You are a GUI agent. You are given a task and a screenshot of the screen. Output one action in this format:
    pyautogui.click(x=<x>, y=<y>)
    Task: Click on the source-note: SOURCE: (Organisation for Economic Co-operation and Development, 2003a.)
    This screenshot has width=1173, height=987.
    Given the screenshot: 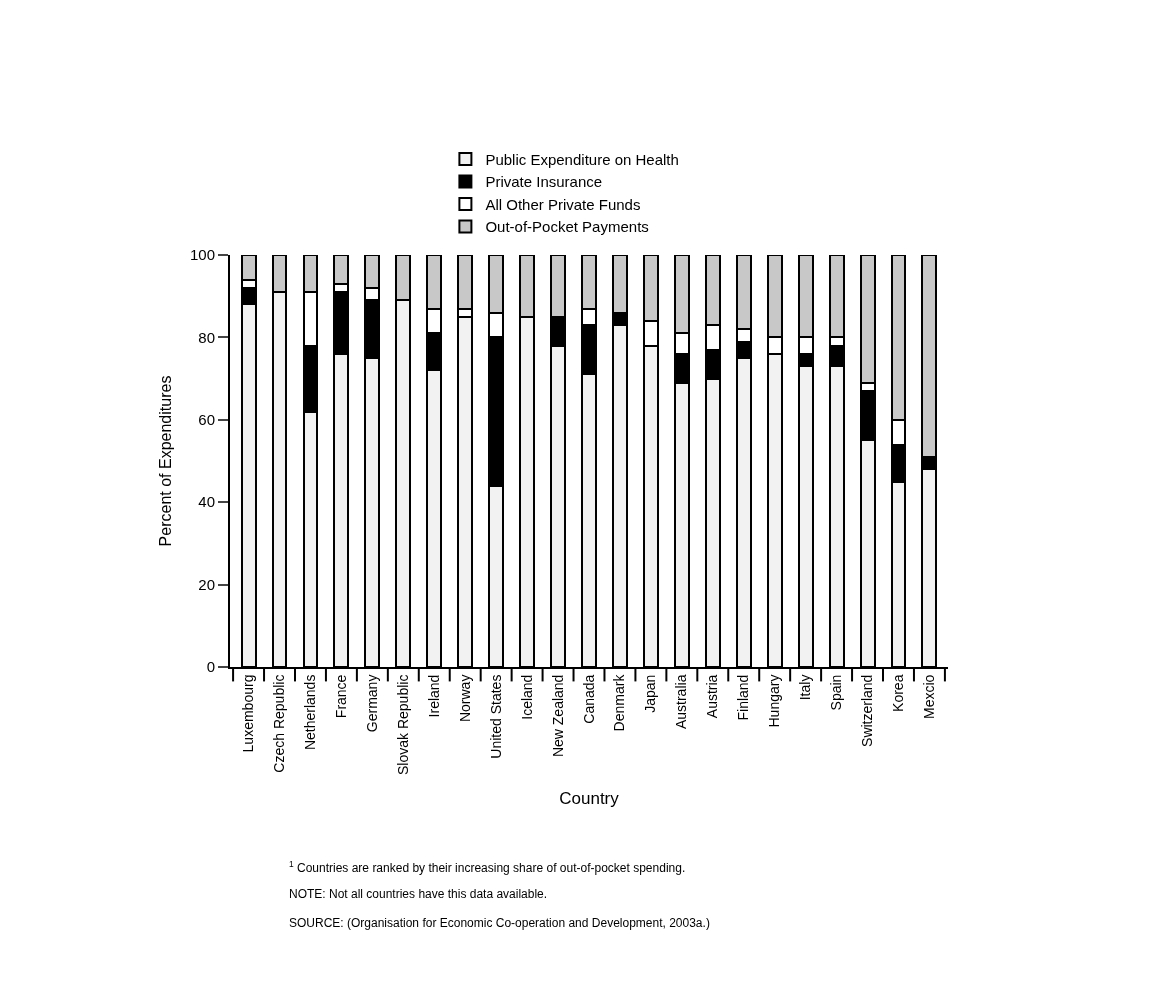 What is the action you would take?
    pyautogui.click(x=499, y=923)
    